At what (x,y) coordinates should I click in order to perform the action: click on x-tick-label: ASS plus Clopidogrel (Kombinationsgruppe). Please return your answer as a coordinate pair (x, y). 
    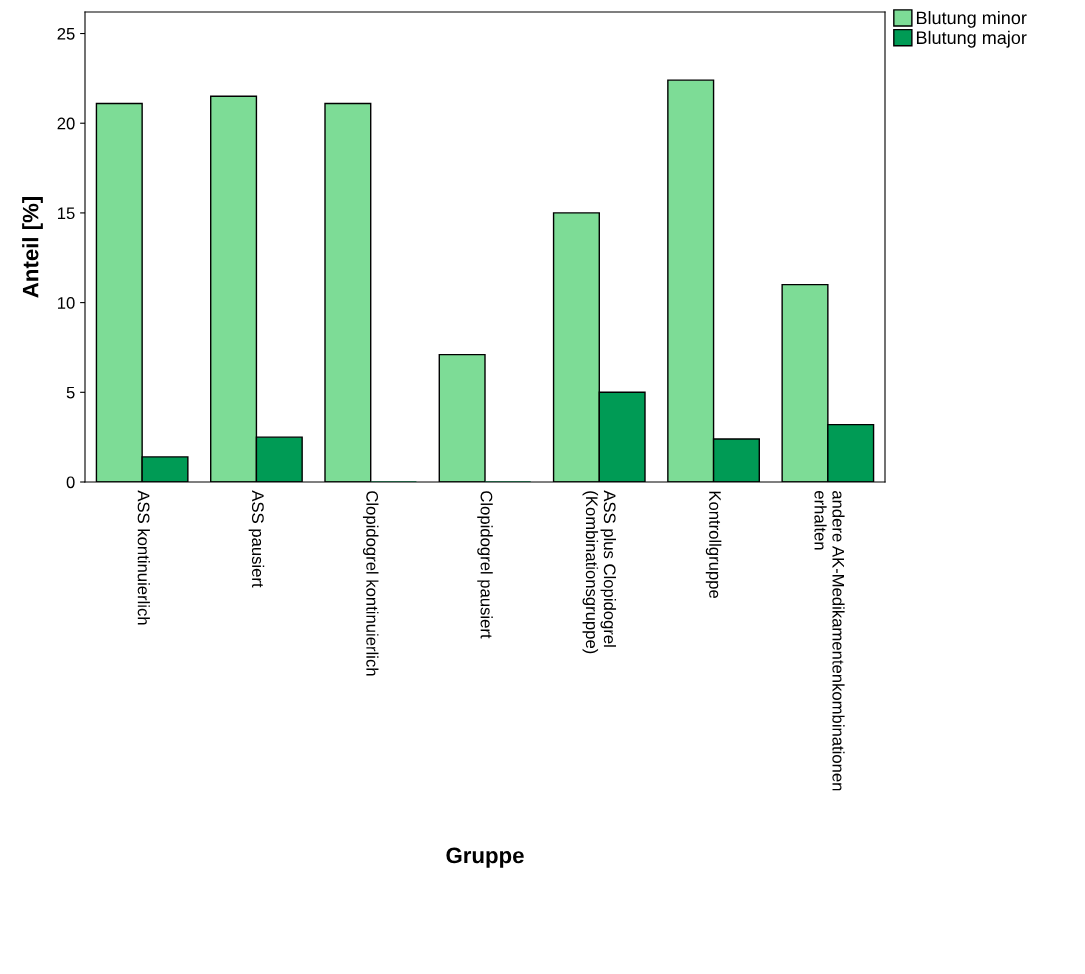
    Looking at the image, I should click on (599, 572).